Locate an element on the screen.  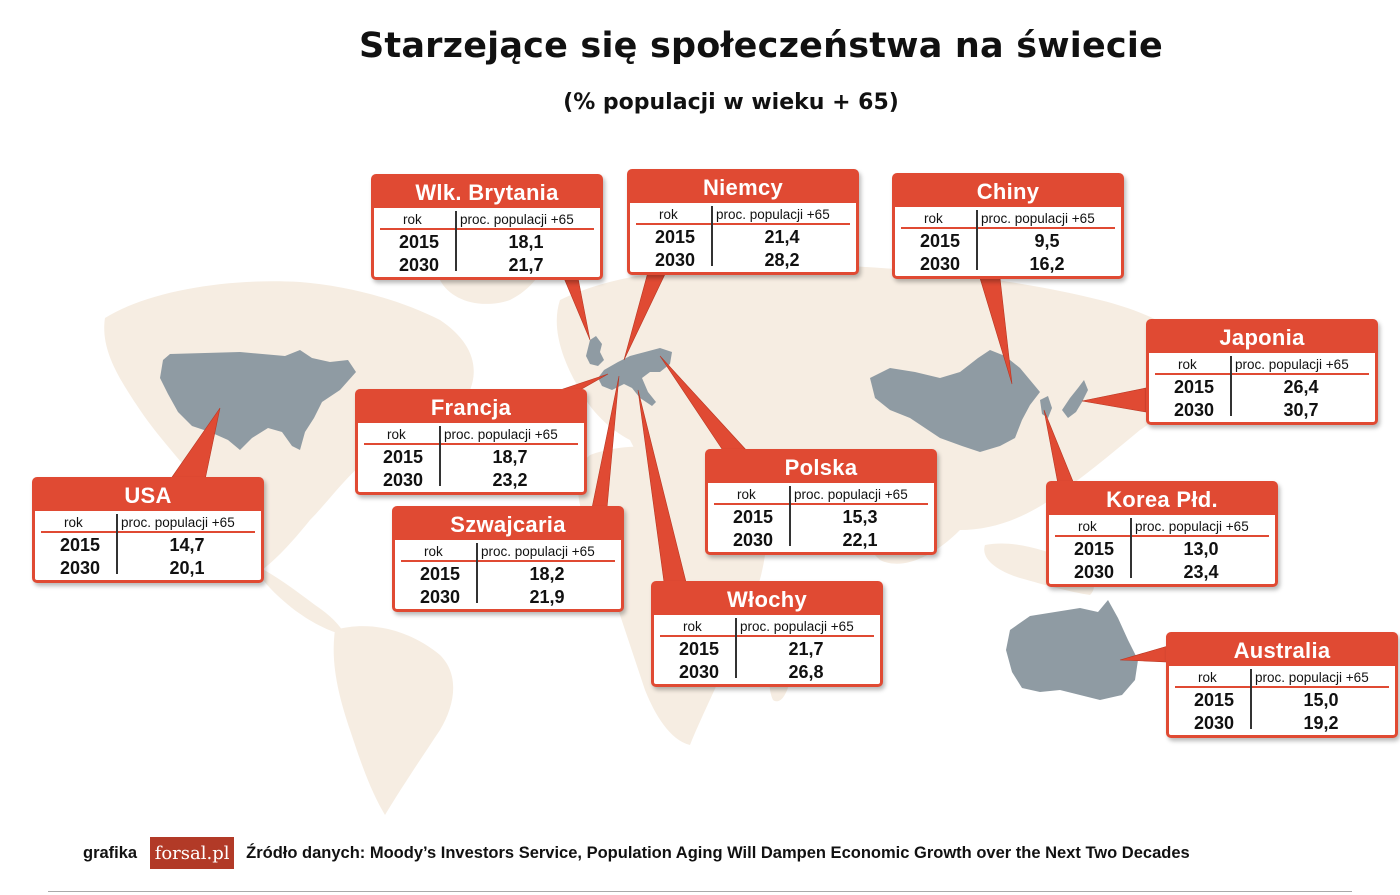
bottom-divider is located at coordinates (700, 891).